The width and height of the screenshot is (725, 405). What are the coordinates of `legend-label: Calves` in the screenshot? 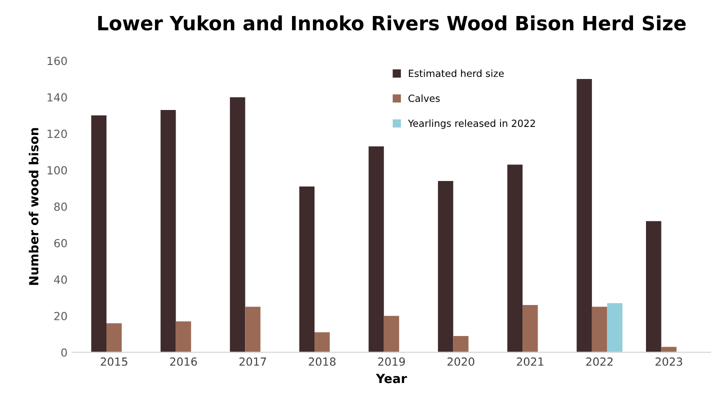 It's located at (424, 98).